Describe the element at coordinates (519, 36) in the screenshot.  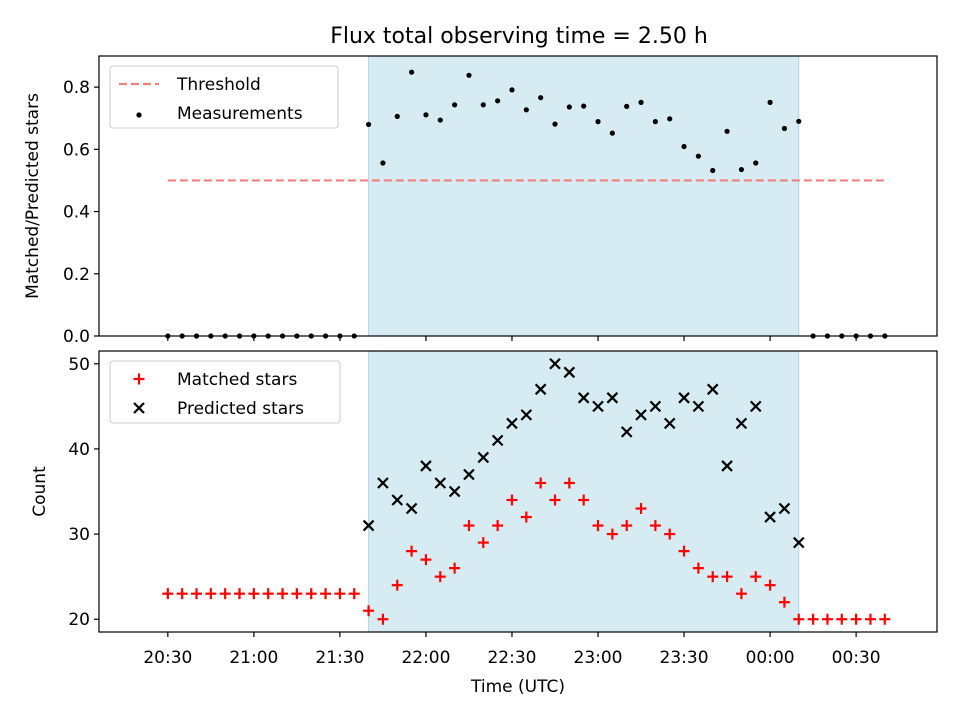
I see `chart-title: Flux total observing time = 2.50 h` at that location.